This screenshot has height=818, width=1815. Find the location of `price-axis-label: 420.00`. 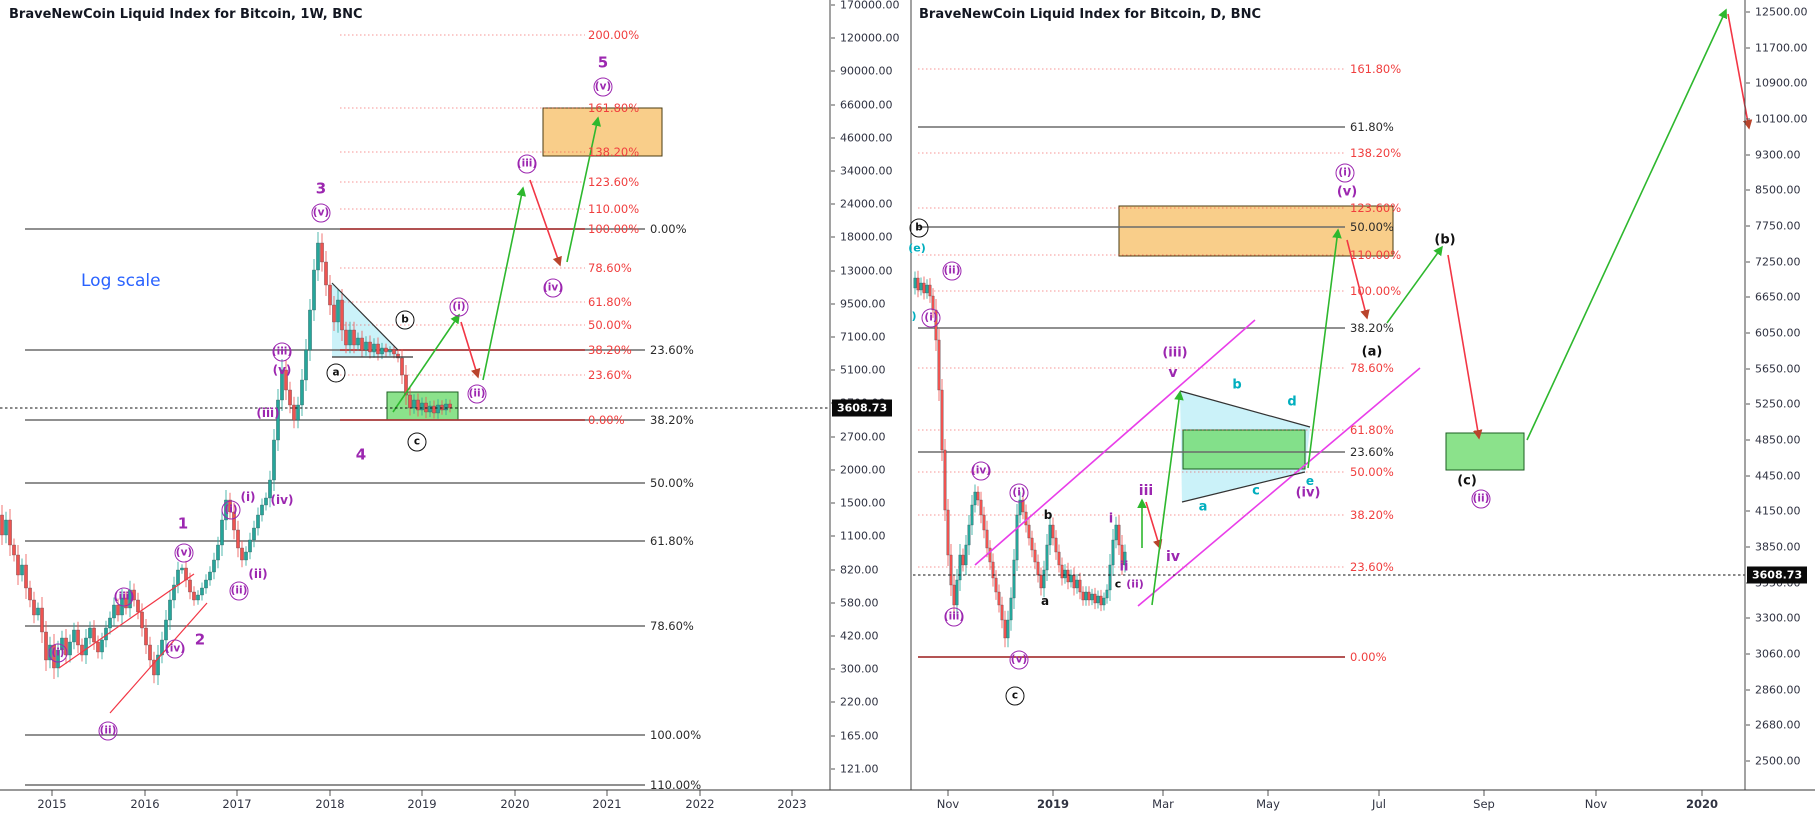

price-axis-label: 420.00 is located at coordinates (859, 636).